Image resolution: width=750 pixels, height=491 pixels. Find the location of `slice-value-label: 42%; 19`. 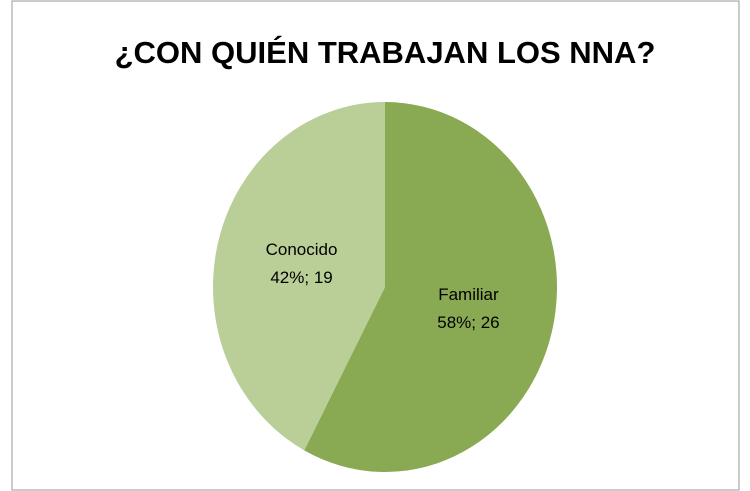

slice-value-label: 42%; 19 is located at coordinates (301, 277).